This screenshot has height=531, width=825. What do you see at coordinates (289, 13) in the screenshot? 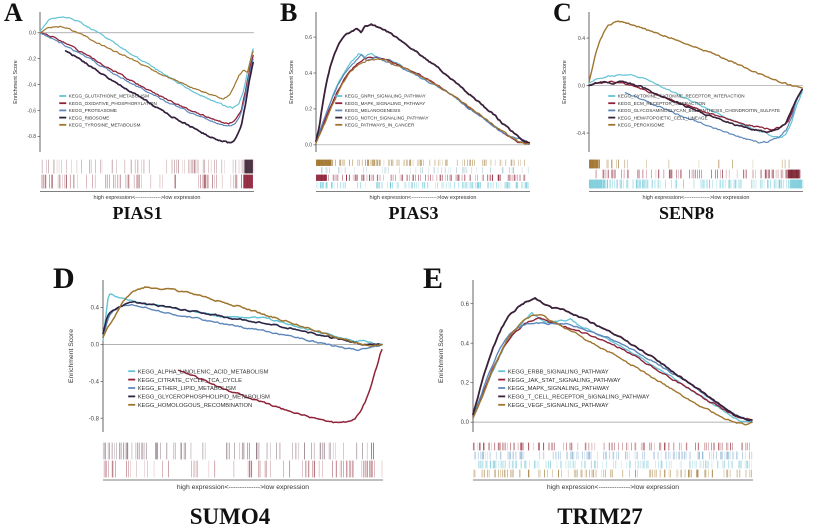
I see `panel-letter-b: B` at bounding box center [289, 13].